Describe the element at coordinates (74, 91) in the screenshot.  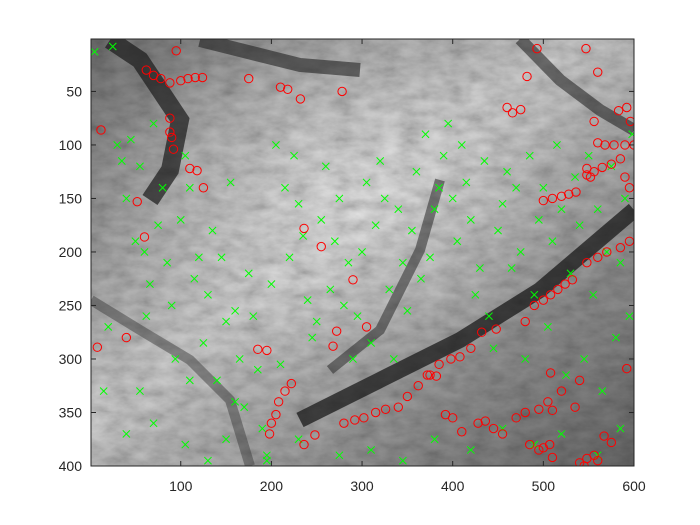
I see `y-tick-label: 50` at that location.